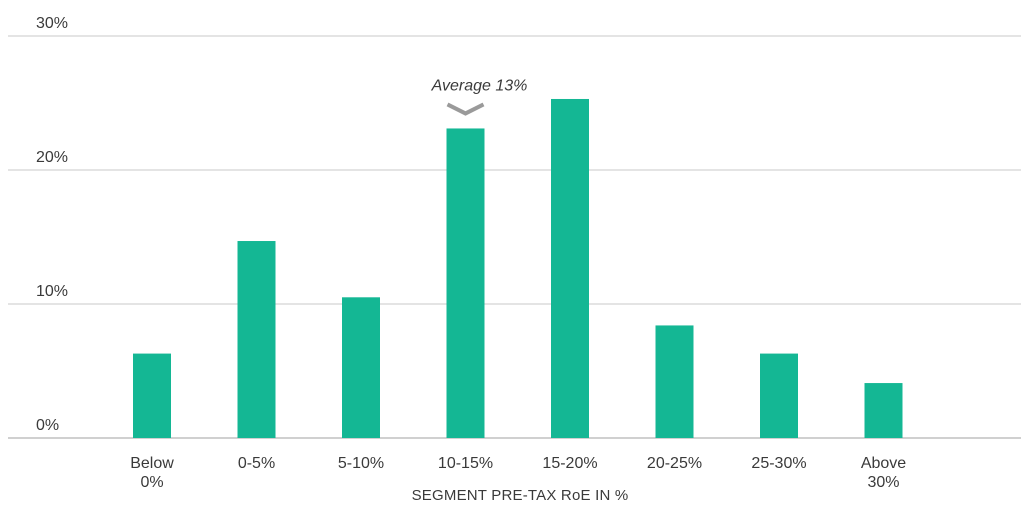 The image size is (1021, 522). What do you see at coordinates (479, 96) in the screenshot?
I see `average-annotation: Average 13%` at bounding box center [479, 96].